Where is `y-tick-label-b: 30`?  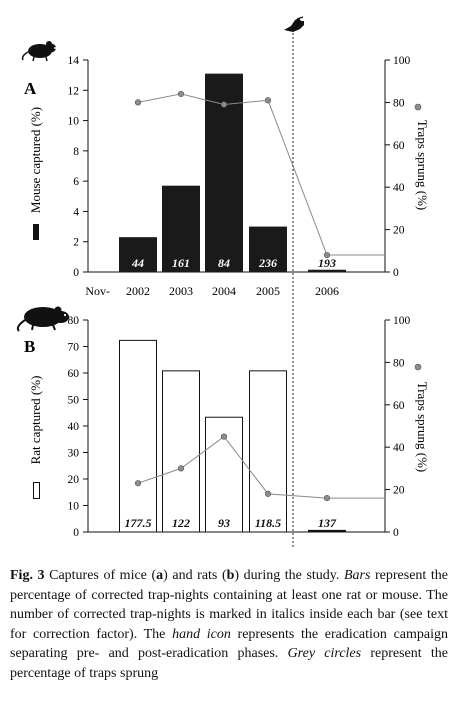
y-tick-label-b: 30 is located at coordinates (74, 454).